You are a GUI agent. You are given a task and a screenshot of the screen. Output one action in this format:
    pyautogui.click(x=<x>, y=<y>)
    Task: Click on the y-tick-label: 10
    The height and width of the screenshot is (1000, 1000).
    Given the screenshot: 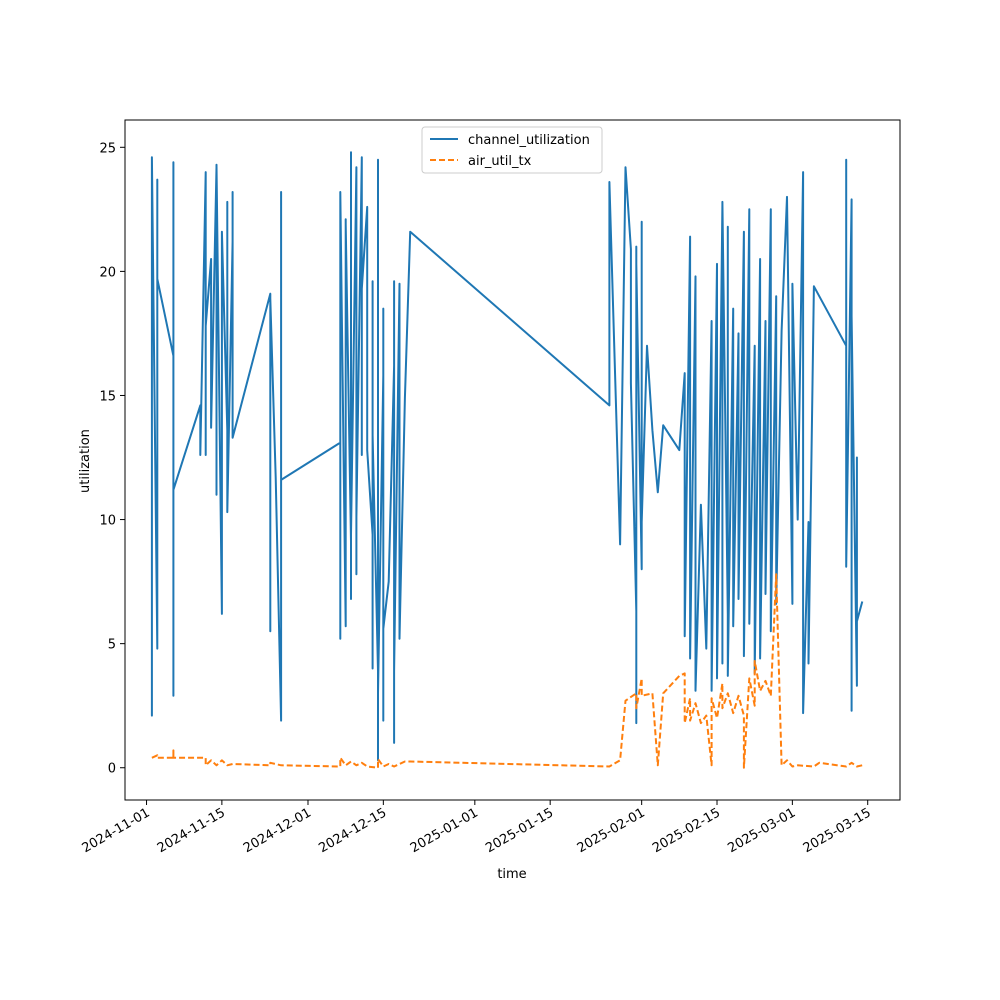 What is the action you would take?
    pyautogui.click(x=107, y=521)
    